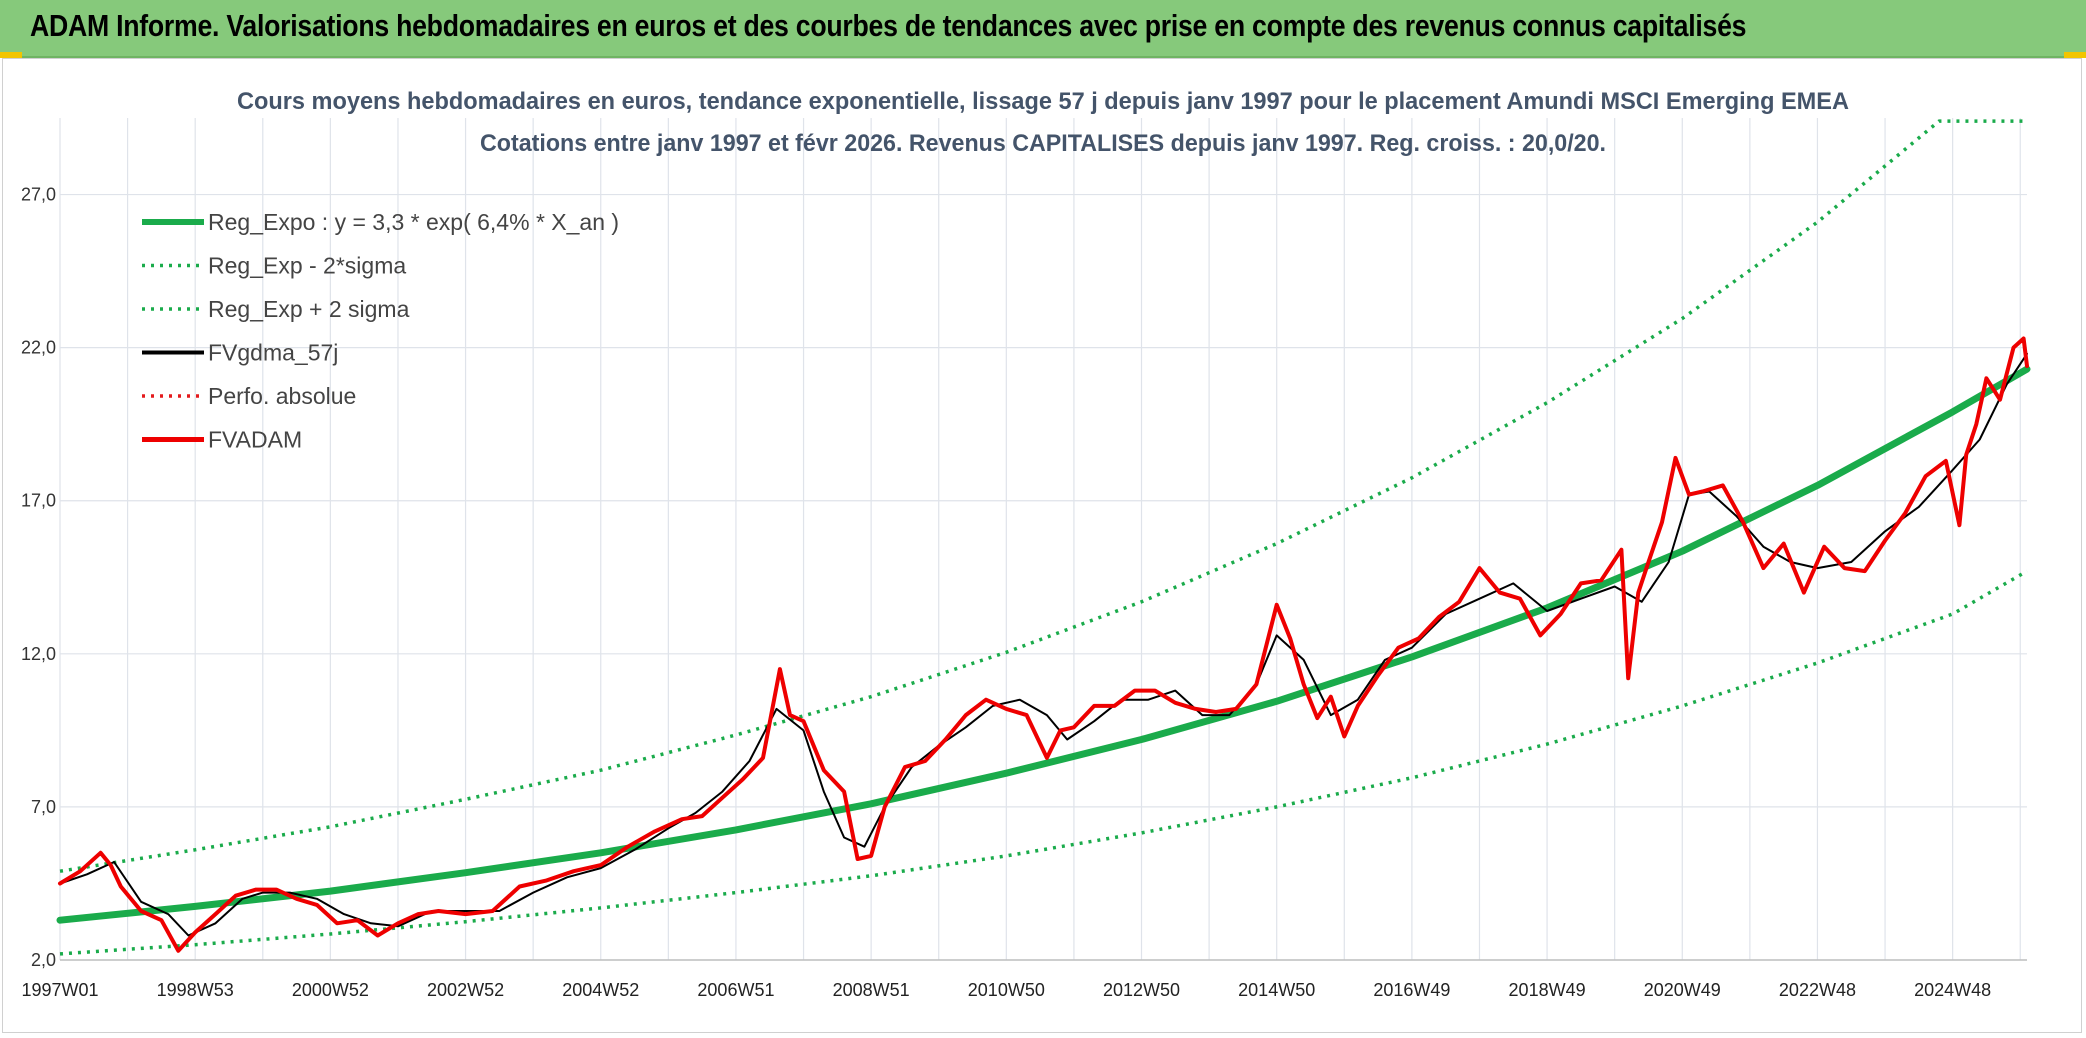 The height and width of the screenshot is (1038, 2086). I want to click on legend-label: Reg_Exp + 2 sigma, so click(309, 309).